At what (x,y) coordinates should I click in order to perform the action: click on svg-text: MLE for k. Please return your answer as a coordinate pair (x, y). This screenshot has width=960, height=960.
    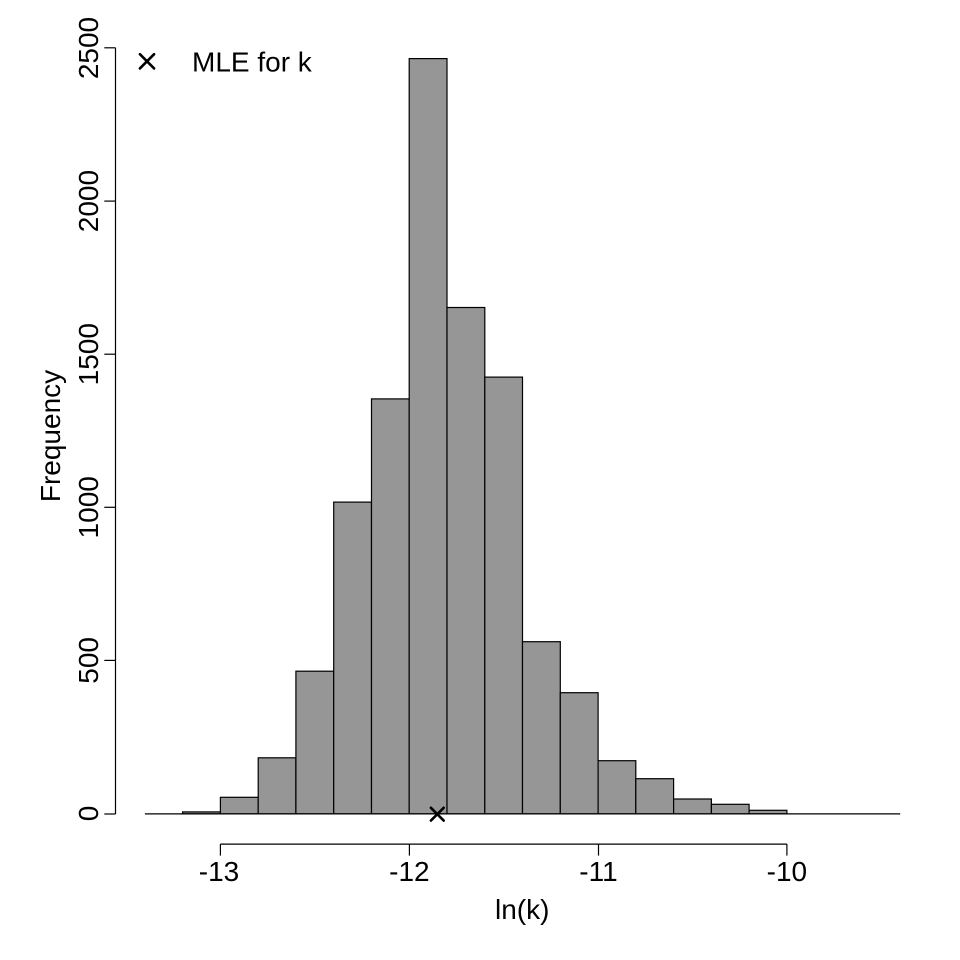
    Looking at the image, I should click on (252, 61).